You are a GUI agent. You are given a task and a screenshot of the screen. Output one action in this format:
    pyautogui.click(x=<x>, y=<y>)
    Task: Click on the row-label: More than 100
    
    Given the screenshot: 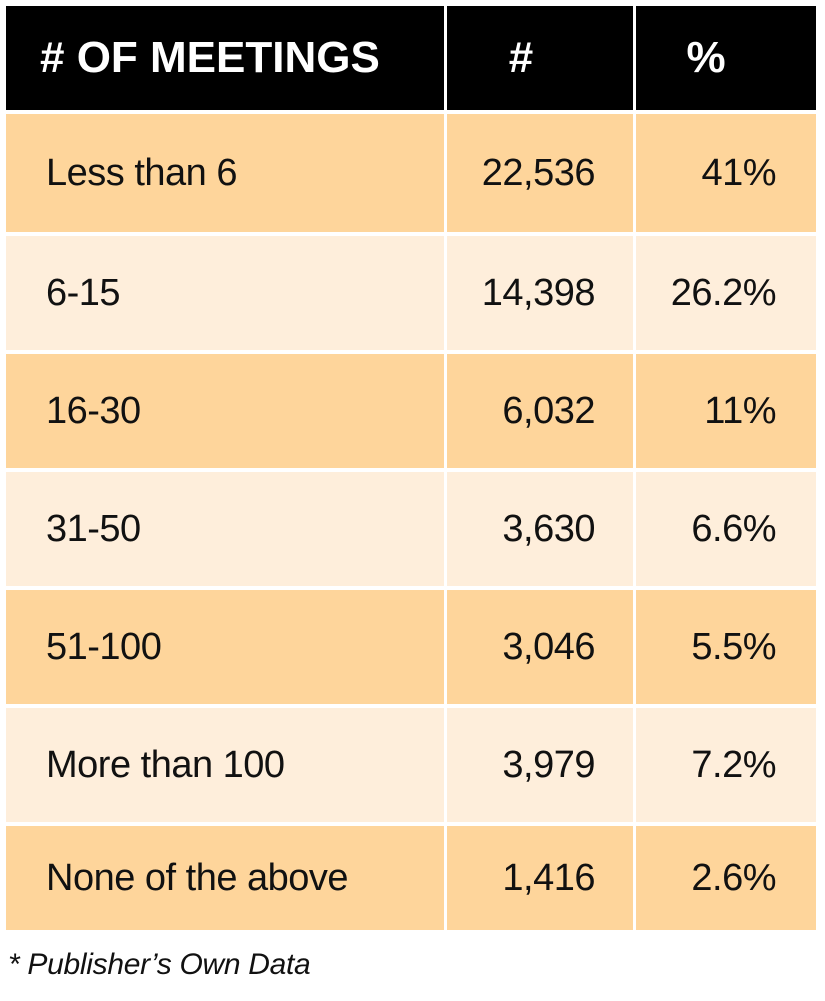 What is the action you would take?
    pyautogui.click(x=225, y=765)
    